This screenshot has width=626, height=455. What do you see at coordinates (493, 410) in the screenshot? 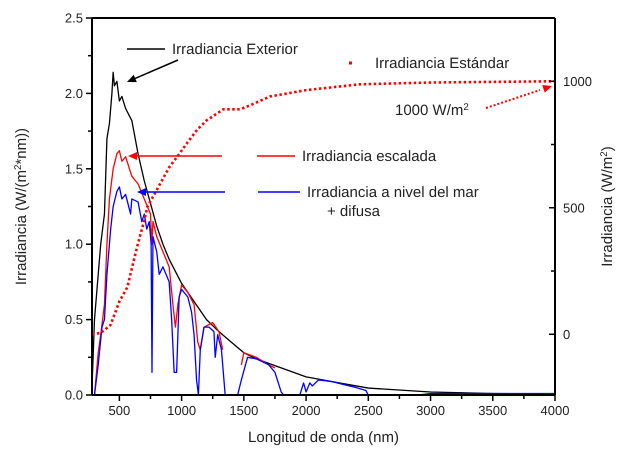
I see `x-tick-label: 3500` at bounding box center [493, 410].